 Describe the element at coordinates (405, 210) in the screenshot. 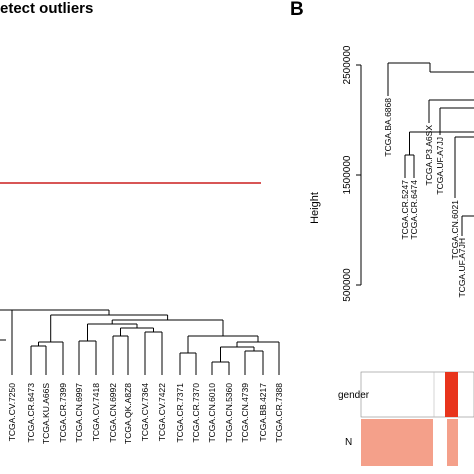

I see `leaf-label: TCGA.CR.5247` at that location.